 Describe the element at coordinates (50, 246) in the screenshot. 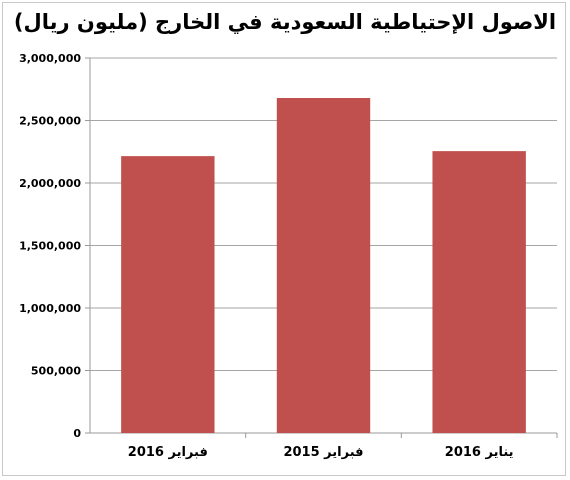

I see `y-tick-label: 1,500,000` at that location.